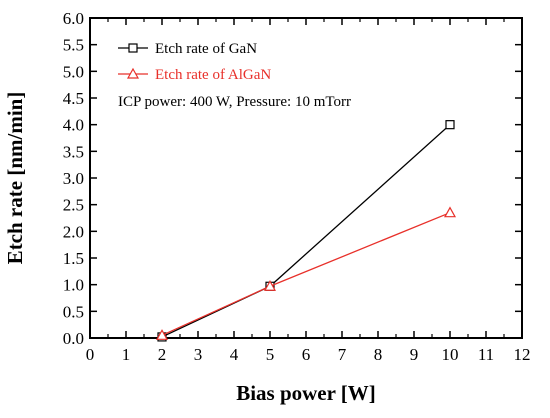 This screenshot has width=550, height=418. Describe the element at coordinates (414, 354) in the screenshot. I see `x-tick-label: 9` at that location.